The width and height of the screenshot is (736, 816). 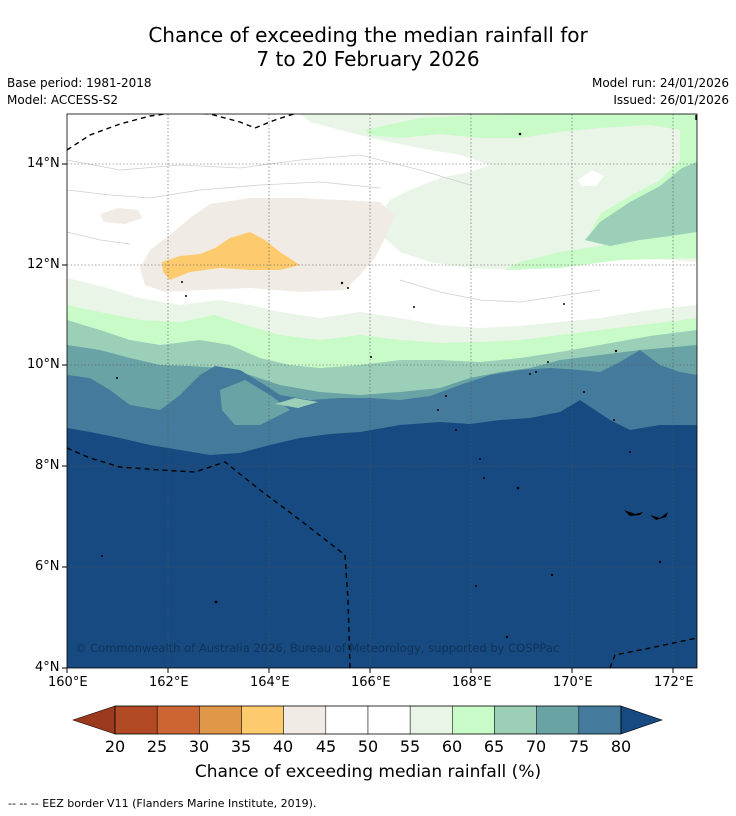 What do you see at coordinates (157, 746) in the screenshot?
I see `colorbar-tick: 25` at bounding box center [157, 746].